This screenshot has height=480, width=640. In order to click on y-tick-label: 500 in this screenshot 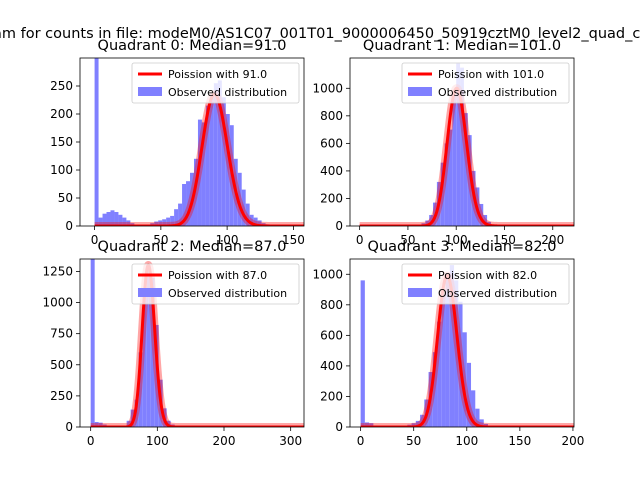, I will do `click(61, 365)`.